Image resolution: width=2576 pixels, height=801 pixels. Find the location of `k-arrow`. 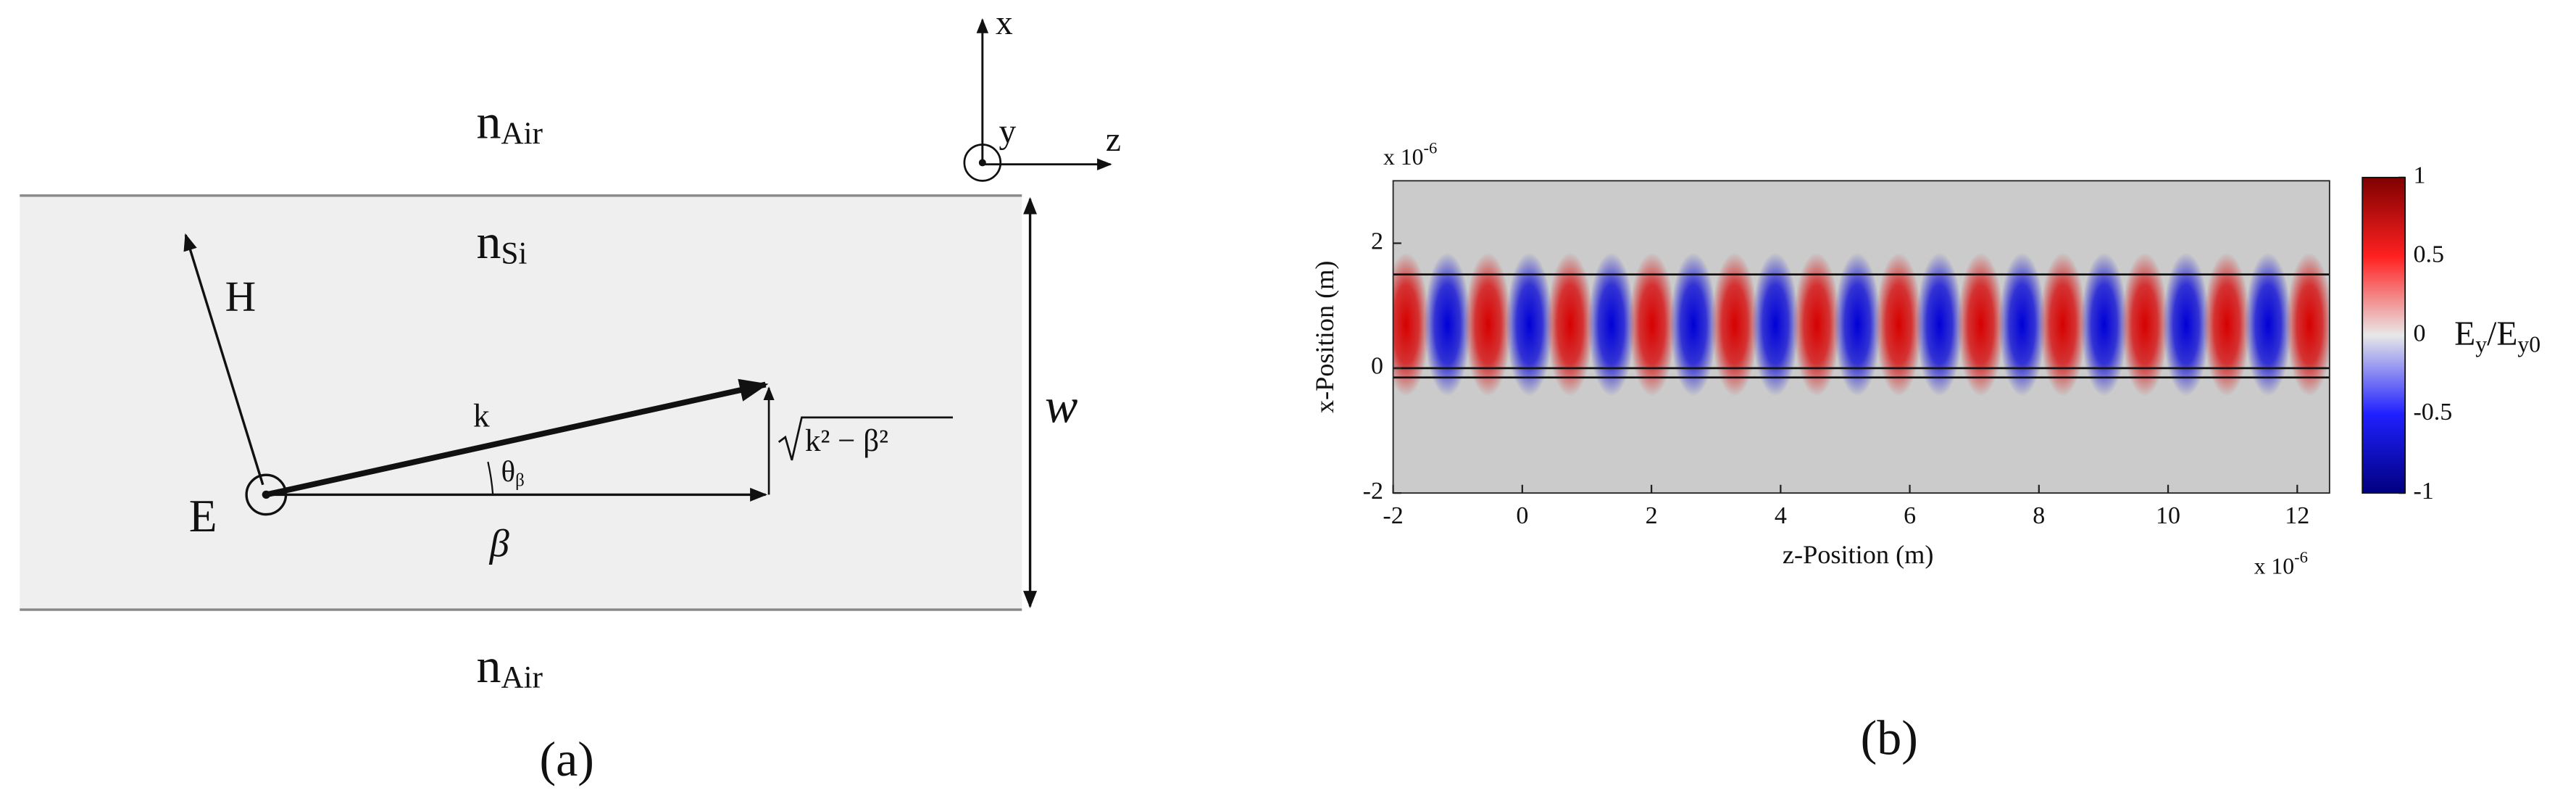

k-arrow is located at coordinates (517, 438).